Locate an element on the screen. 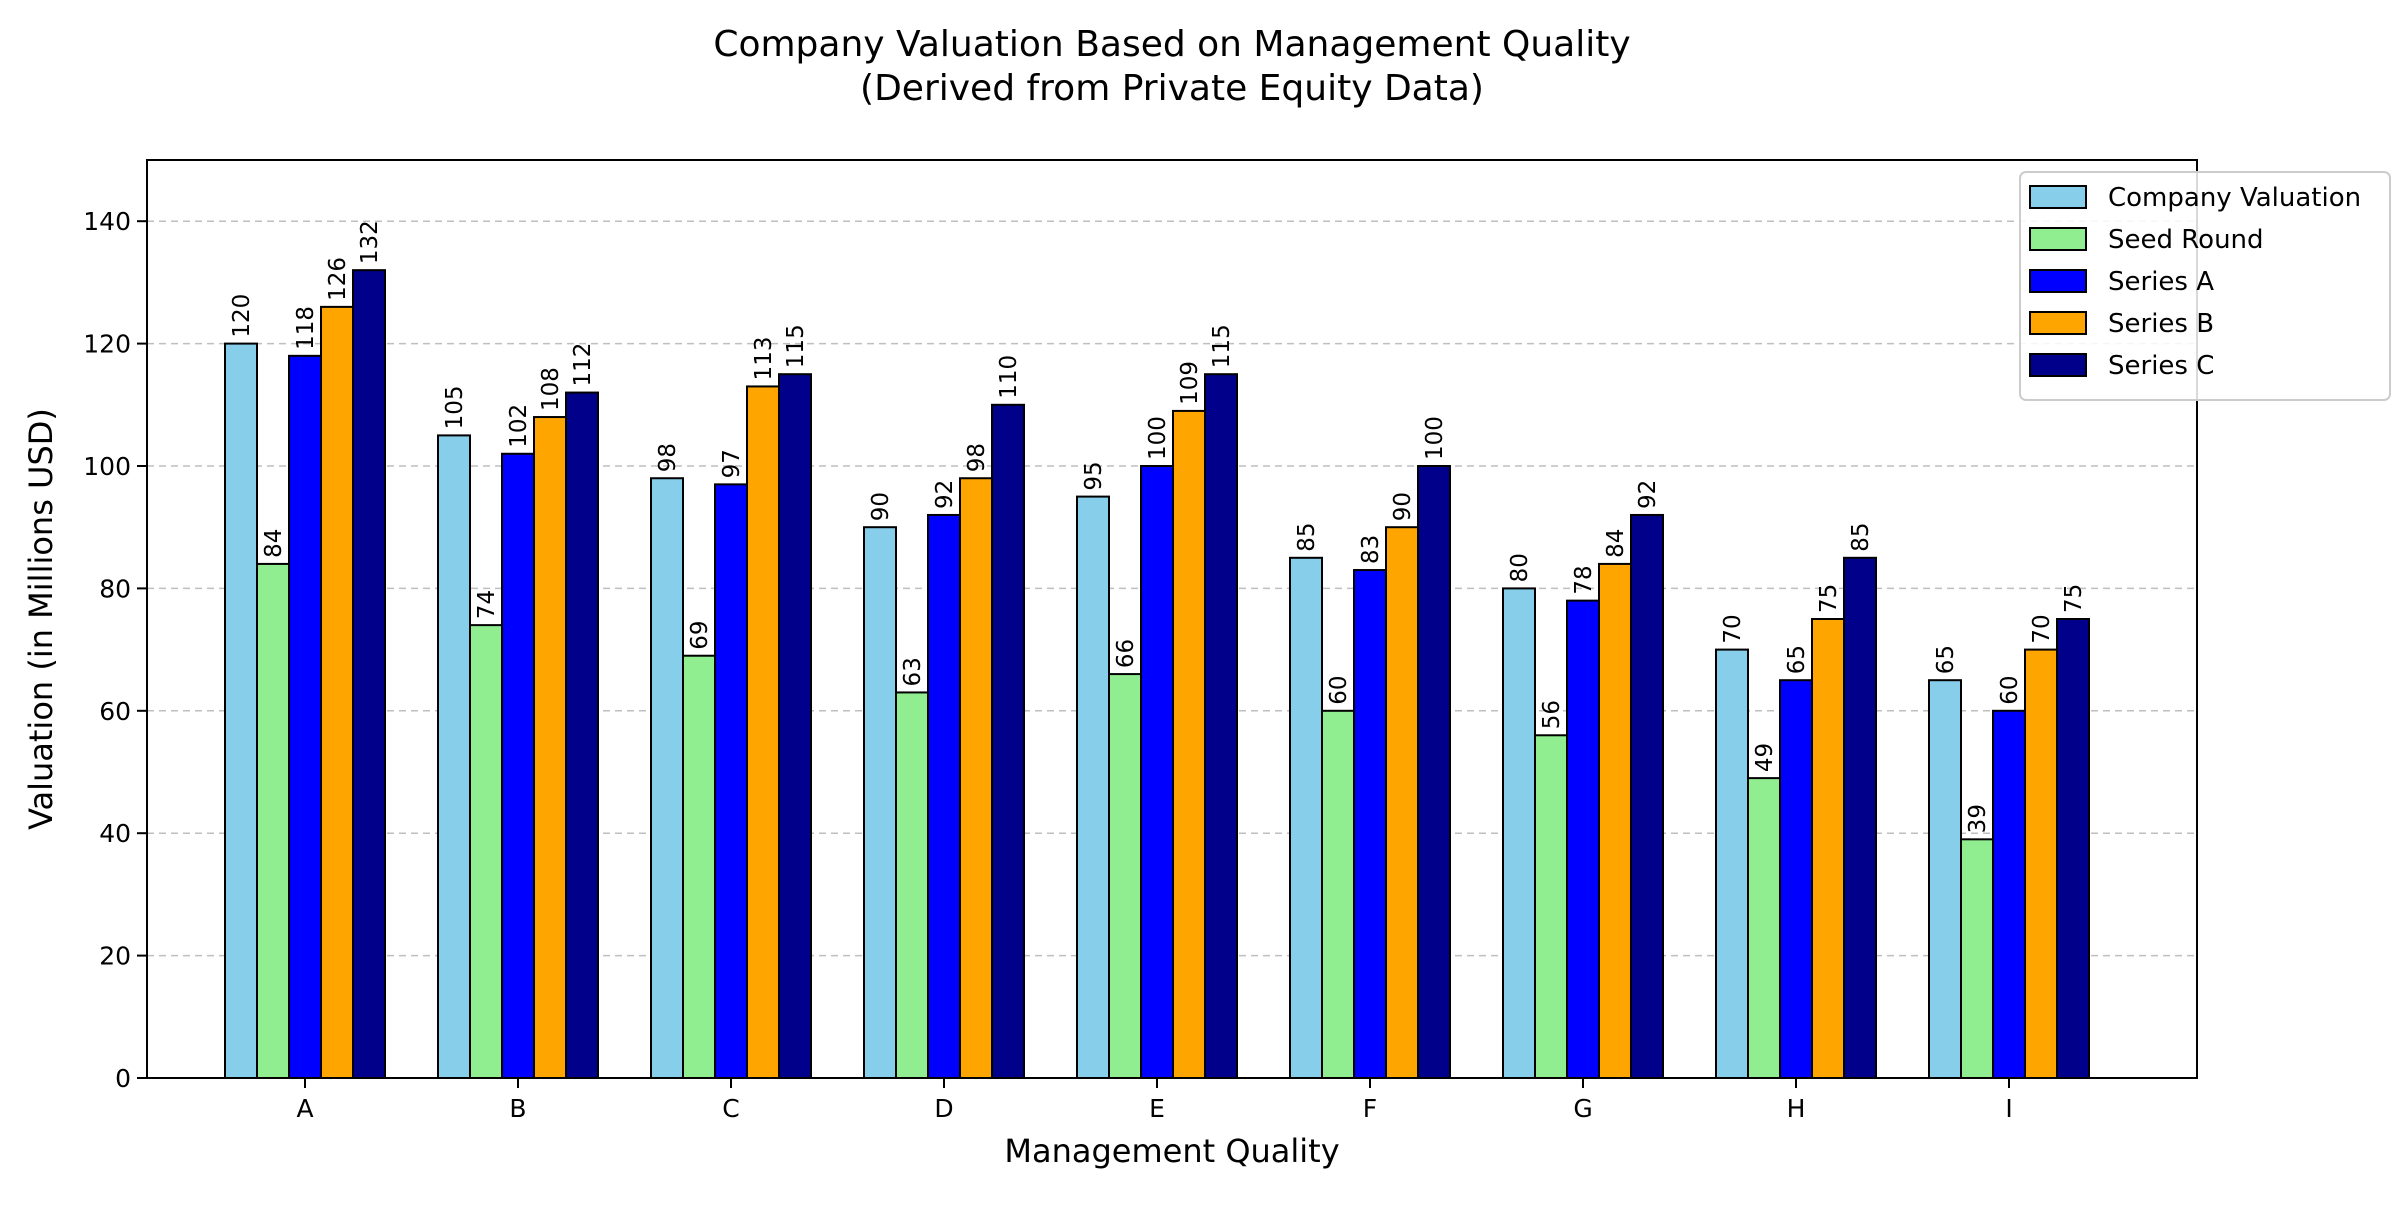 This screenshot has width=2400, height=1205. bar-value-label: 126 is located at coordinates (338, 279).